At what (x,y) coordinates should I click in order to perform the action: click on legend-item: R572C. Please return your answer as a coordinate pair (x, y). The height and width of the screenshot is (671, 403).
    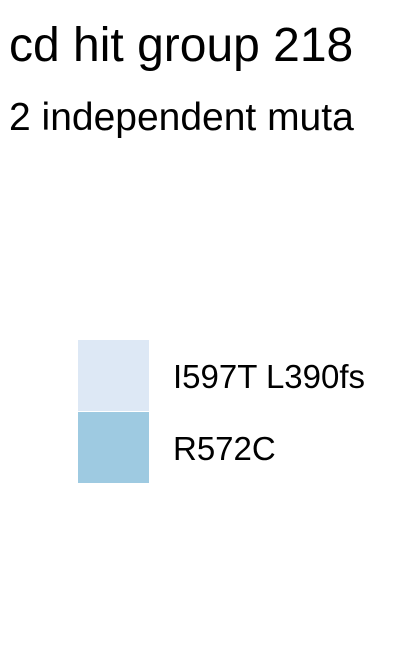
    Looking at the image, I should click on (238, 448).